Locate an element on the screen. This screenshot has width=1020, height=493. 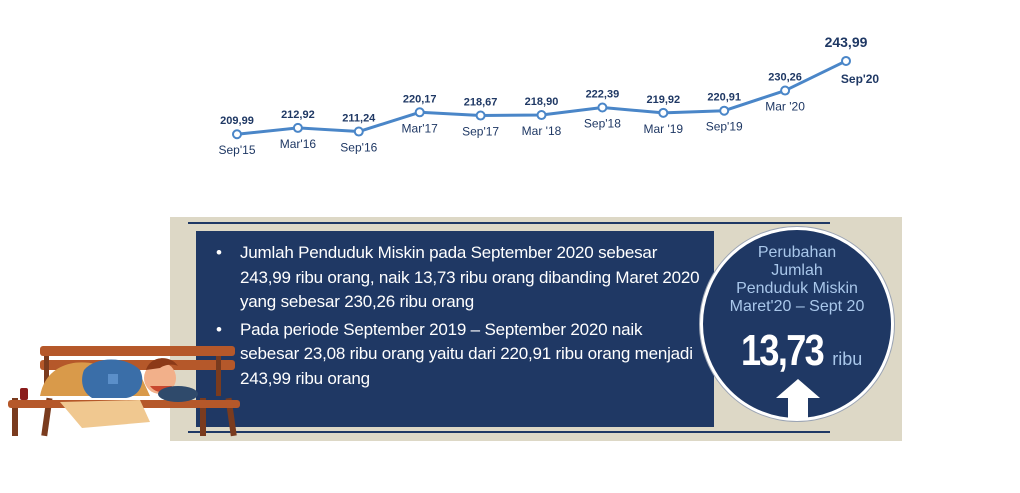
value-label: 211,24 is located at coordinates (359, 119).